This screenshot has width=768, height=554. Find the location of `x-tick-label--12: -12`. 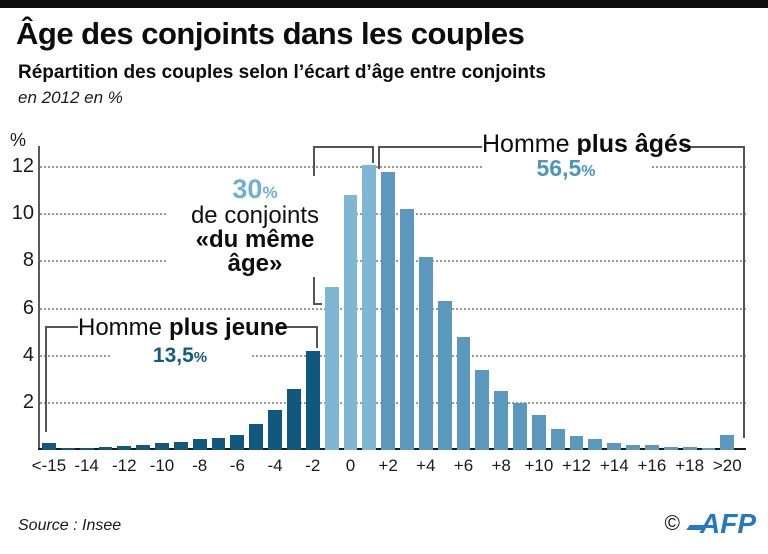

x-tick-label--12: -12 is located at coordinates (124, 465).